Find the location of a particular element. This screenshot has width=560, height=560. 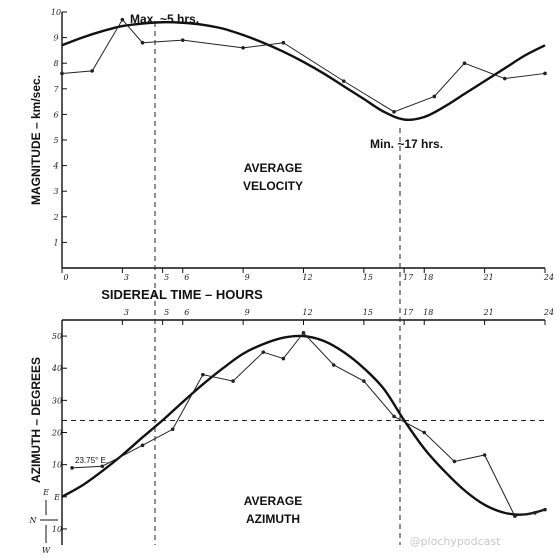

azimuth-label-line2: AZIMUTH is located at coordinates (273, 519).